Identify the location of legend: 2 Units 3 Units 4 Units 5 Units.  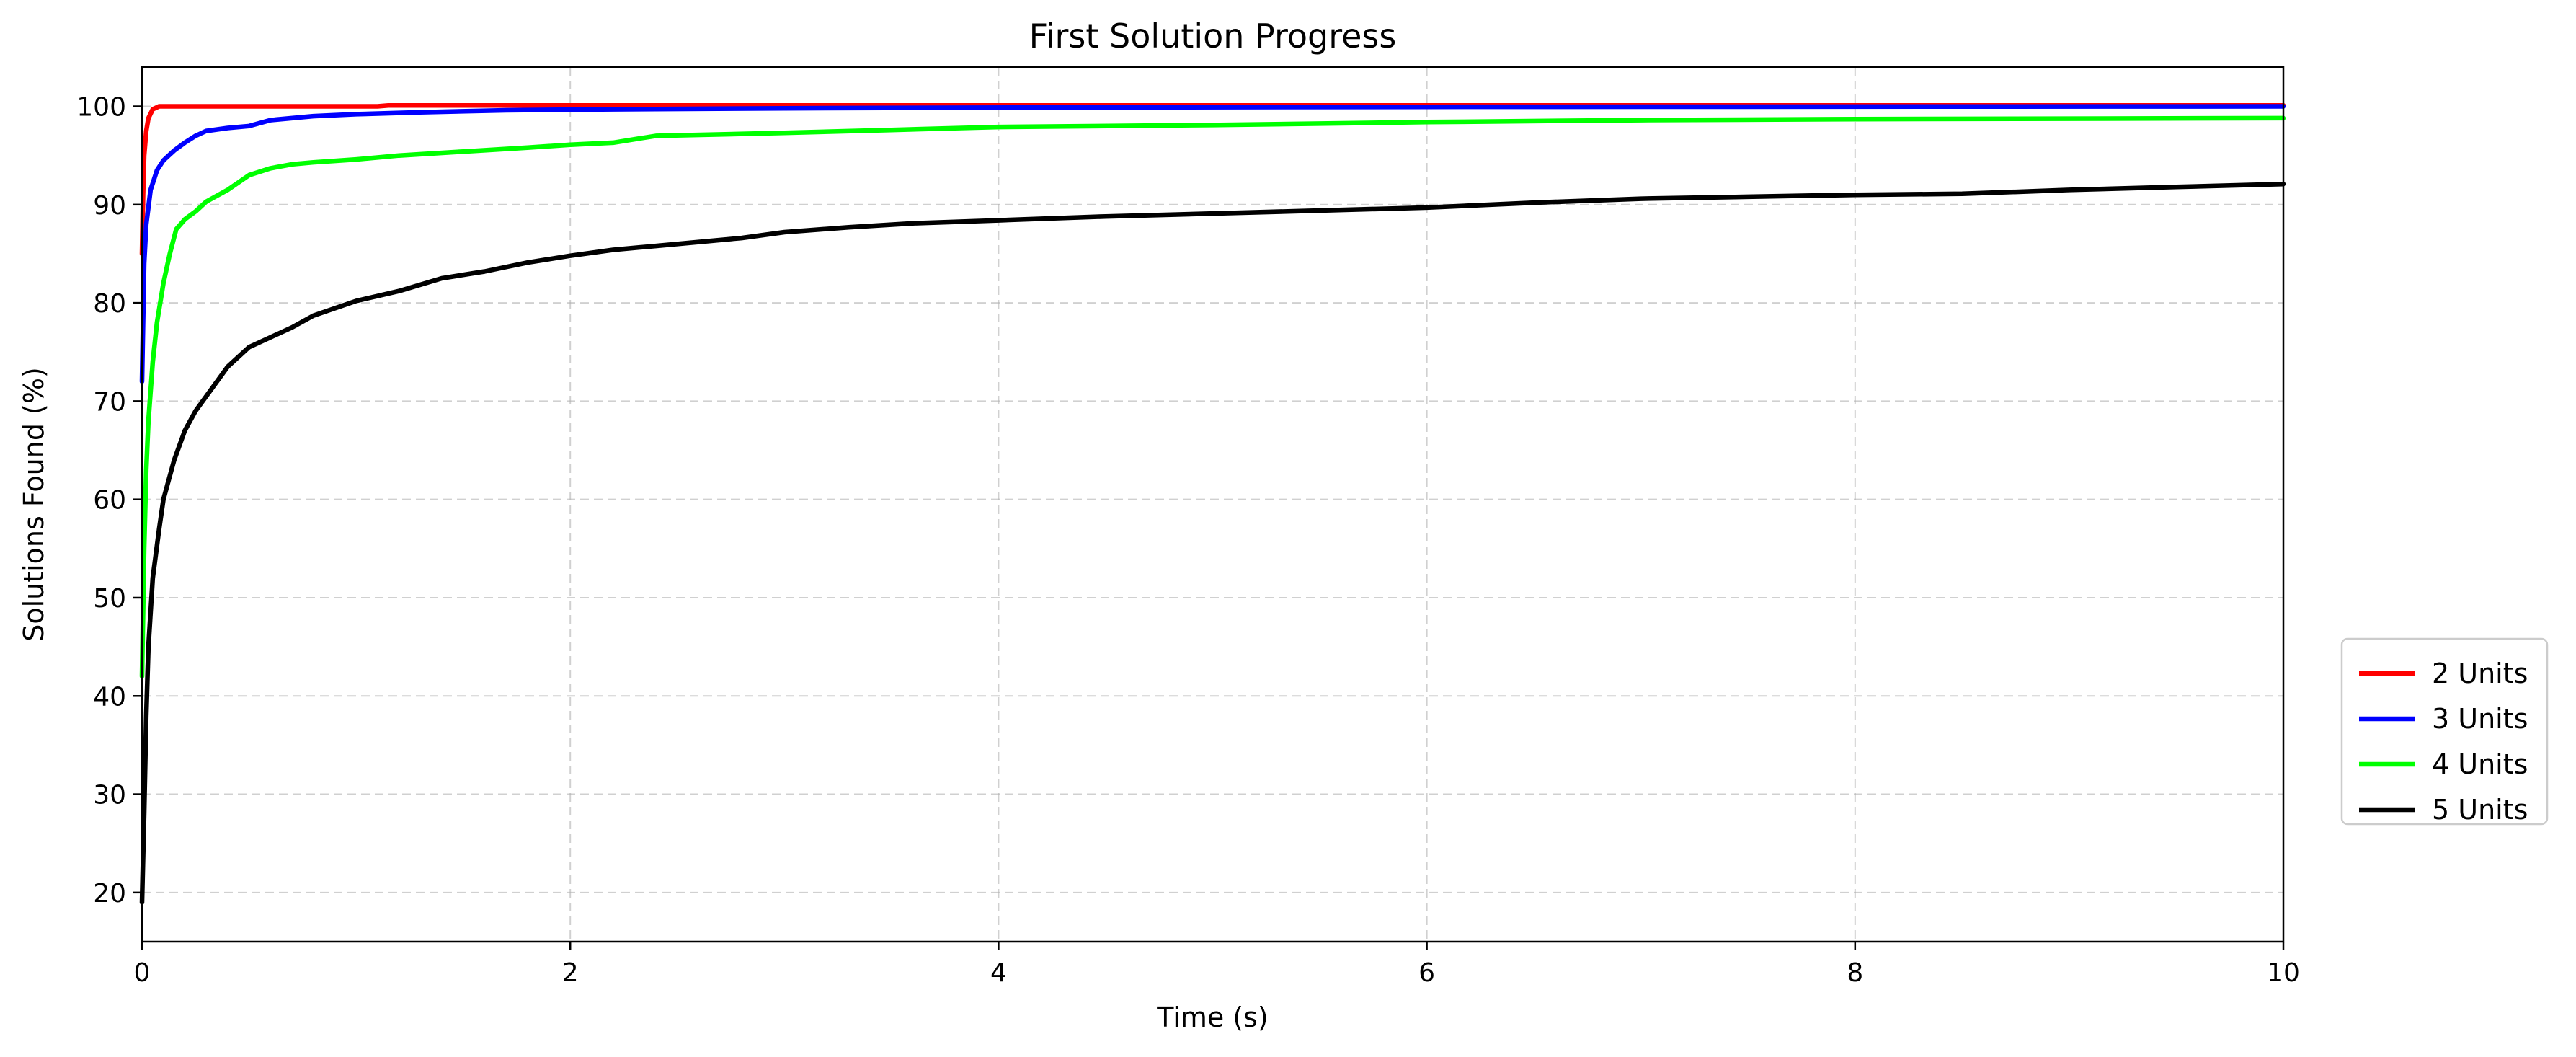
(2444, 732).